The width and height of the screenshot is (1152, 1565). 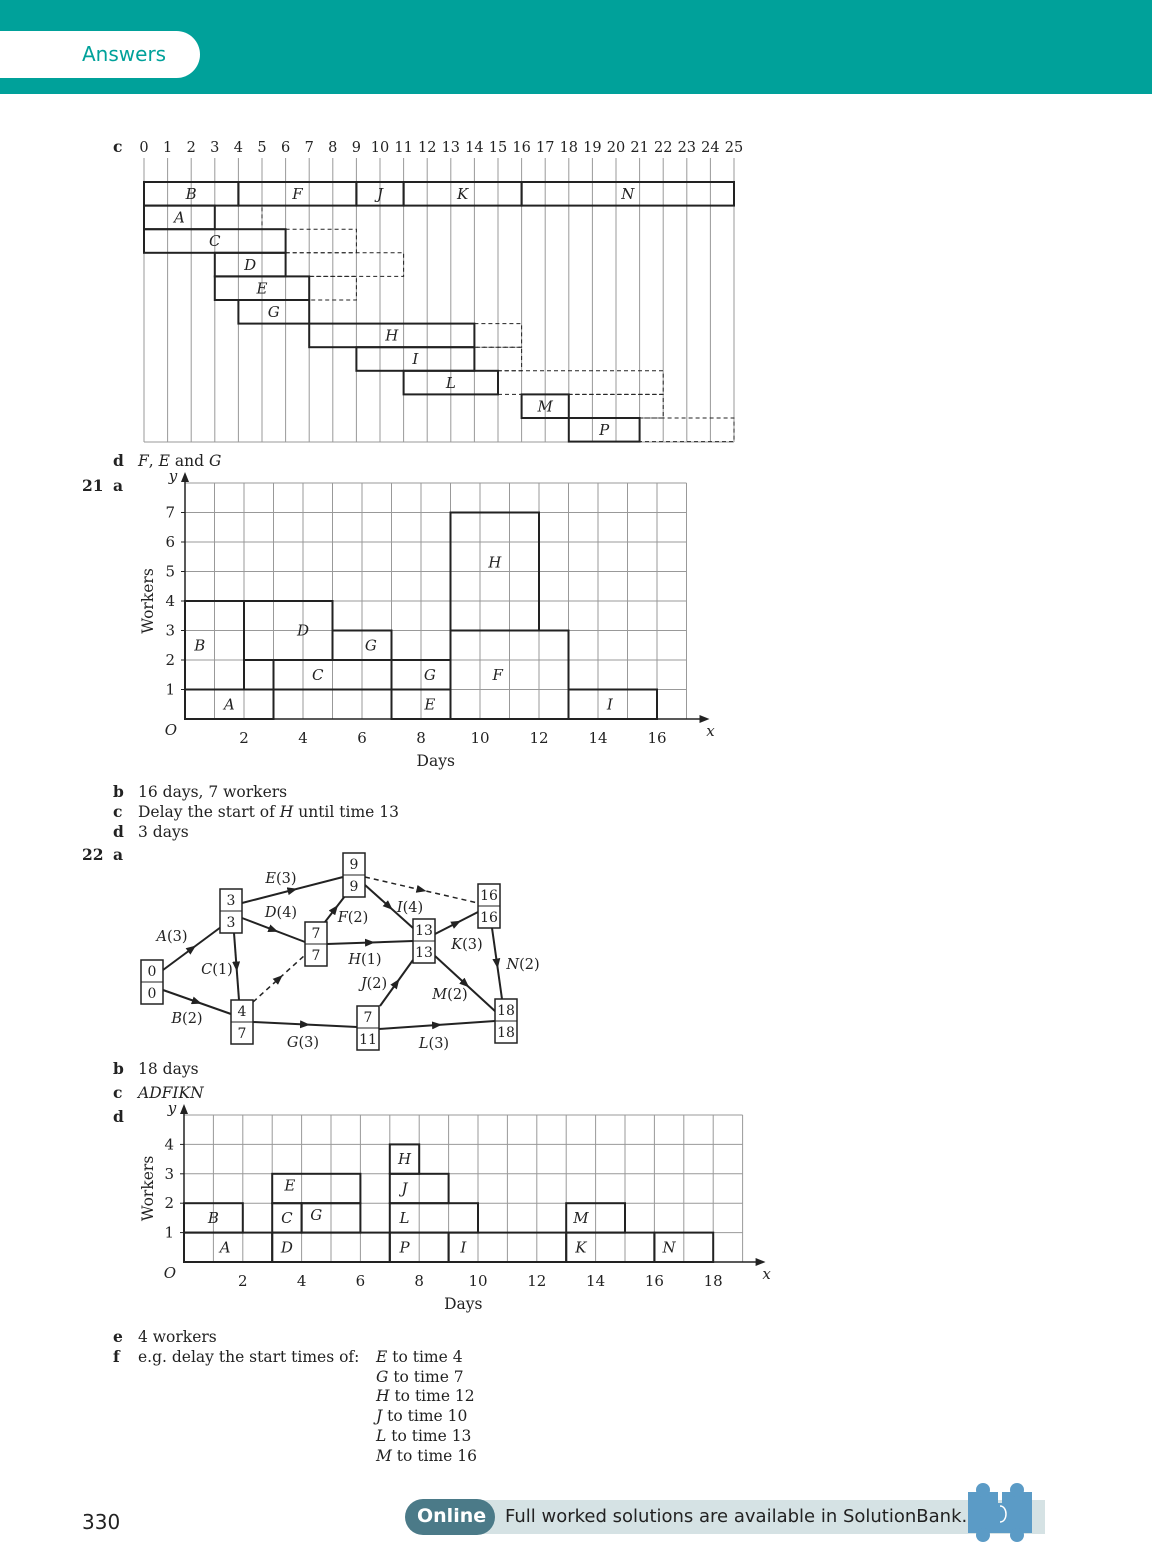 What do you see at coordinates (118, 1336) in the screenshot?
I see `q22-e-label: e` at bounding box center [118, 1336].